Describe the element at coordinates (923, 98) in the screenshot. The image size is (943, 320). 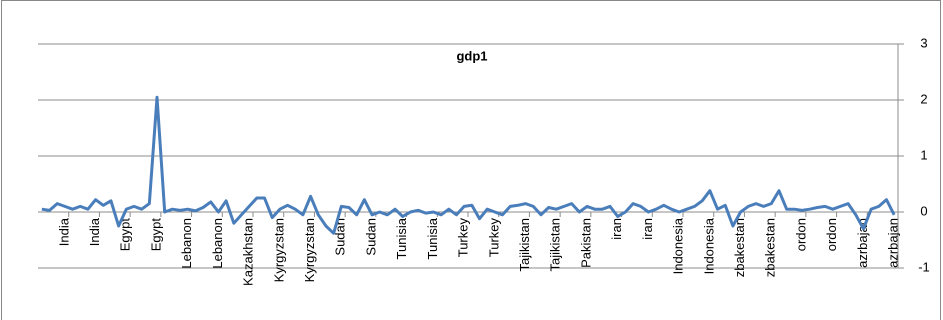
I see `y-tick-label: 2` at that location.